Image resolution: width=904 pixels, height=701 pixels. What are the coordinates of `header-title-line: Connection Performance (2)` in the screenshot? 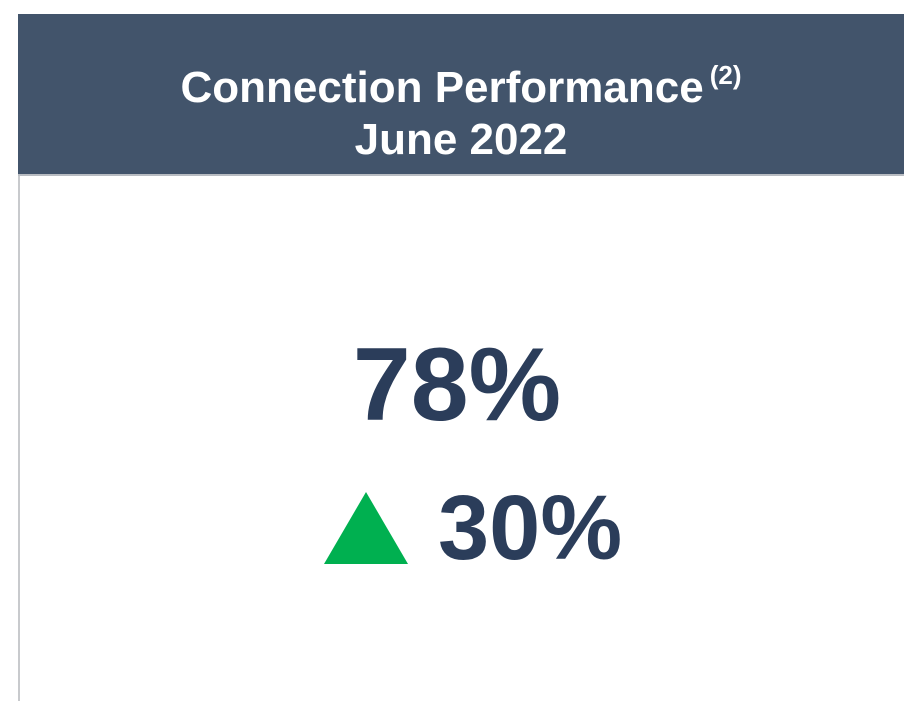 It's located at (461, 81).